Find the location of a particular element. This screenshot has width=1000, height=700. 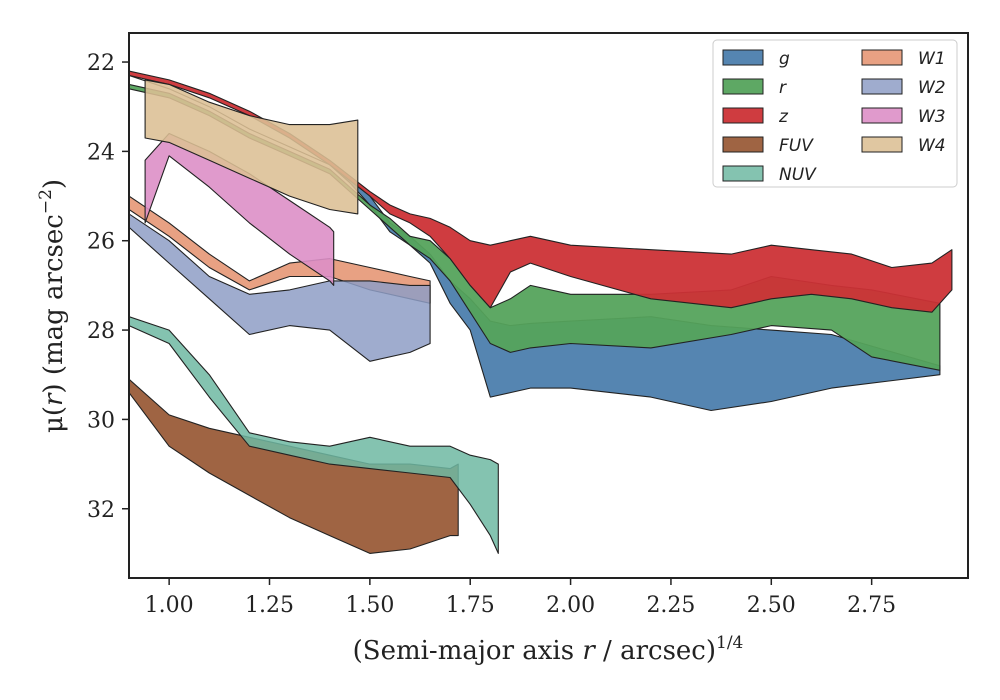

y-tick-label: 22 is located at coordinates (101, 63).